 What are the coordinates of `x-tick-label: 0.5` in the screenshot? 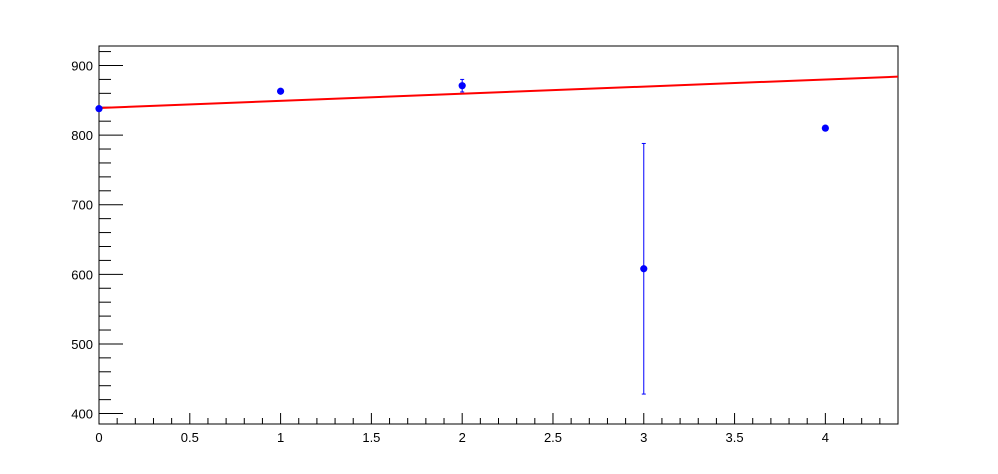 It's located at (190, 437).